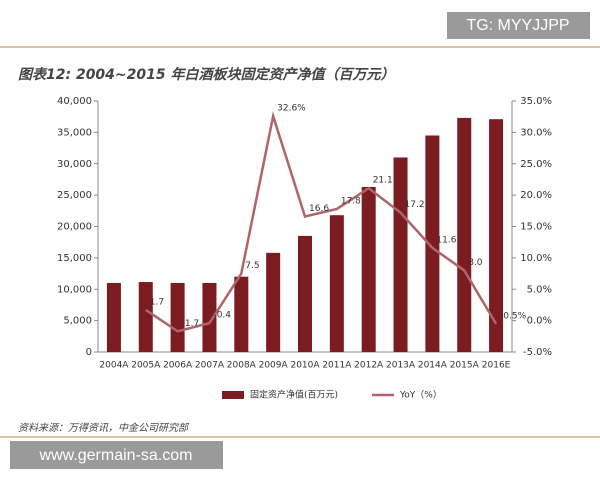  Describe the element at coordinates (74, 164) in the screenshot. I see `y-tick-label: 30,000` at that location.